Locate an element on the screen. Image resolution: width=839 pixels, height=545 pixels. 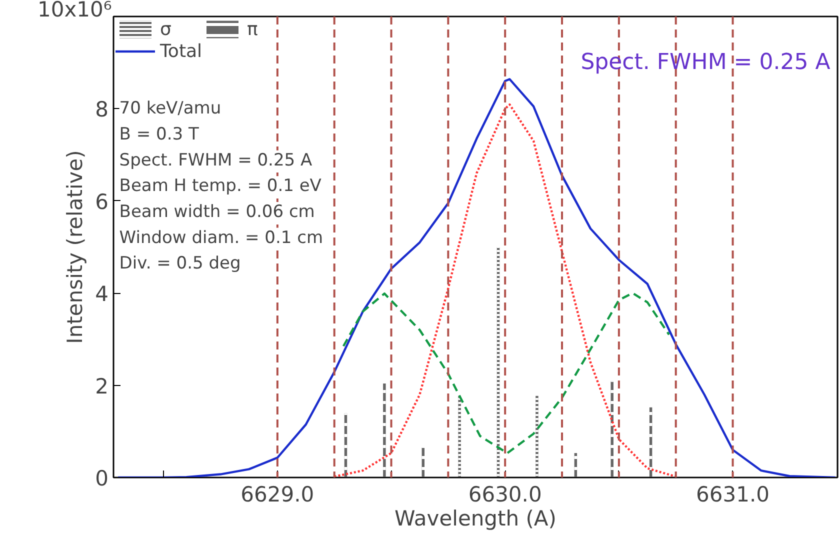
y-tick-label: 4 is located at coordinates (102, 294).